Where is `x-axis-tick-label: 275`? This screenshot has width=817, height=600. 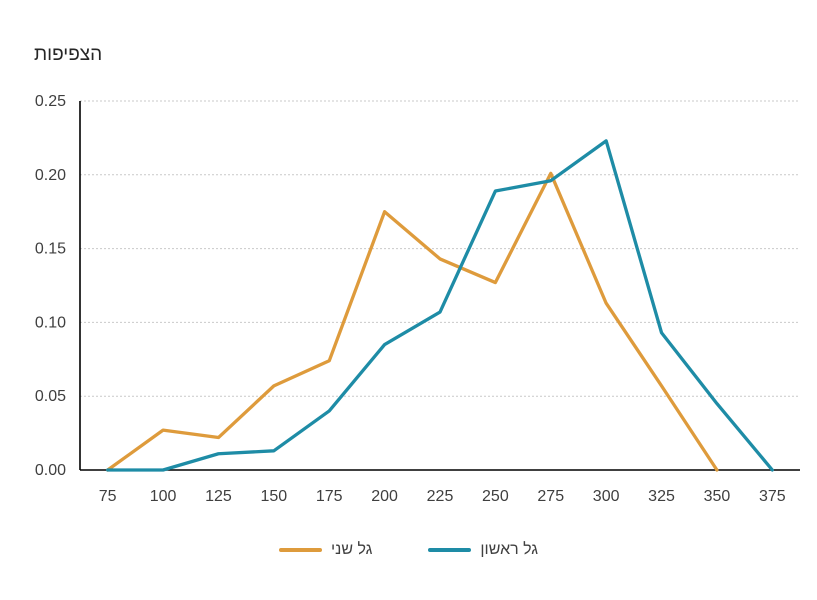 x-axis-tick-label: 275 is located at coordinates (550, 496).